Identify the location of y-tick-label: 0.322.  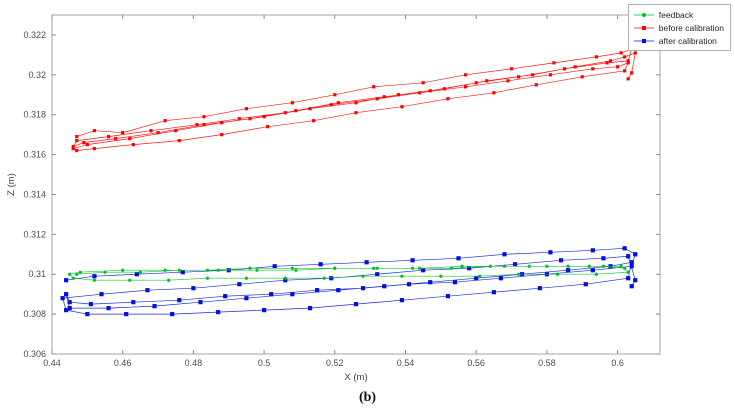
(34, 35).